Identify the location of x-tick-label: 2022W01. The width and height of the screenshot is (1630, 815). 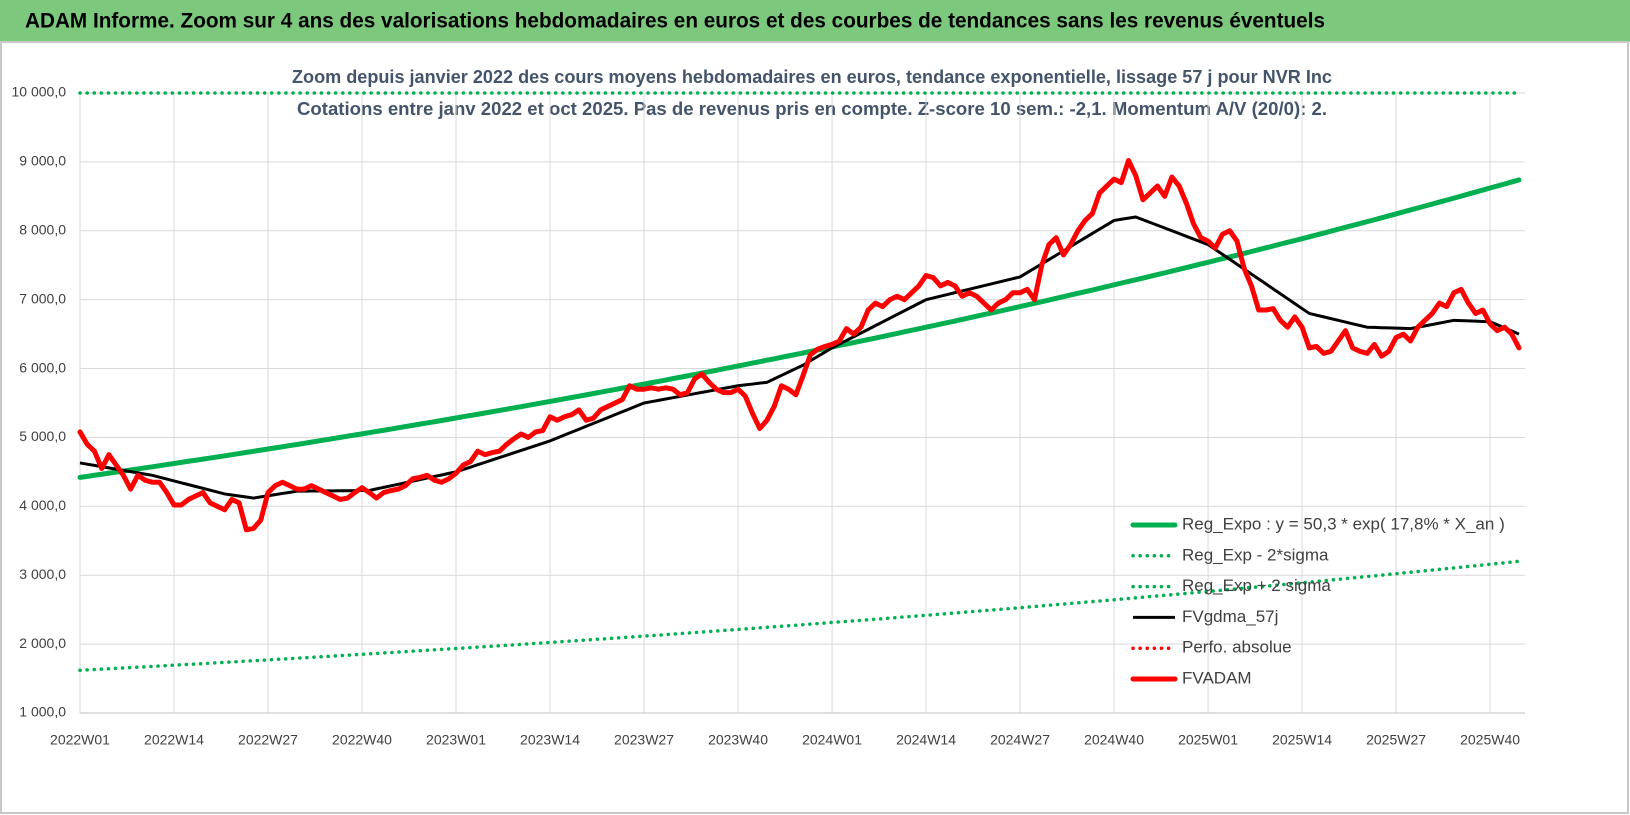
(80, 740).